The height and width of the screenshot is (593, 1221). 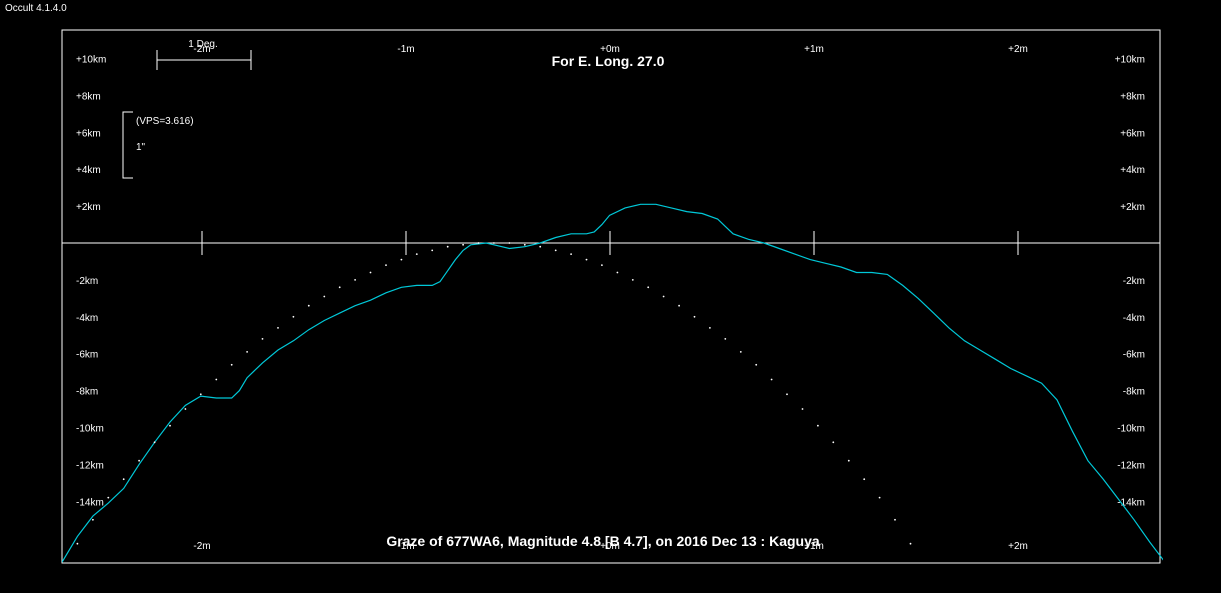 I want to click on y-tick-label-right: +4km, so click(x=1132, y=170).